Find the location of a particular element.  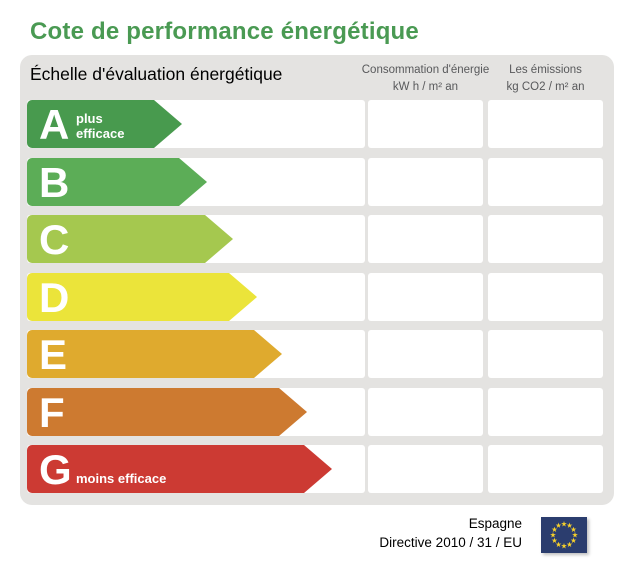

grade-letter: C is located at coordinates (54, 239).